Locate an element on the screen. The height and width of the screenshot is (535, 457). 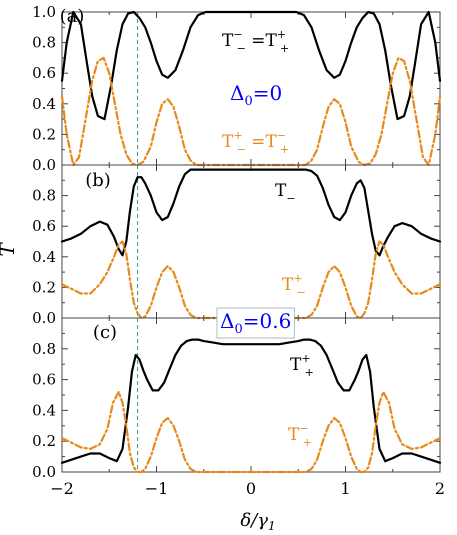
x-tick-label: −2 is located at coordinates (62, 488).